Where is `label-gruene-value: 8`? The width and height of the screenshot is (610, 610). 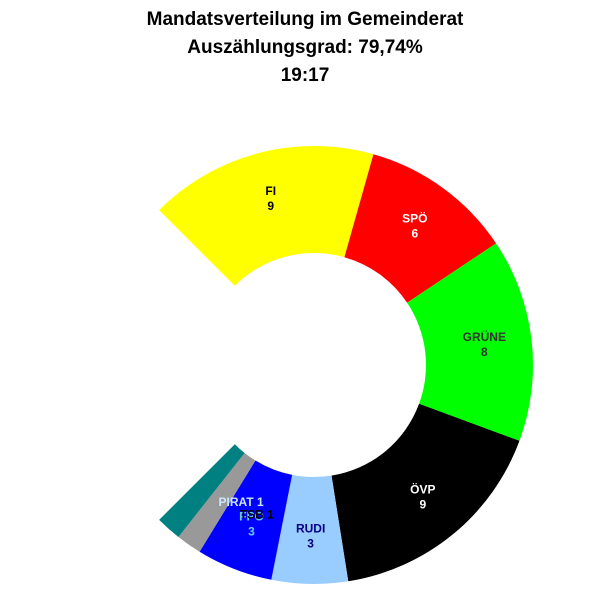
label-gruene-value: 8 is located at coordinates (484, 352).